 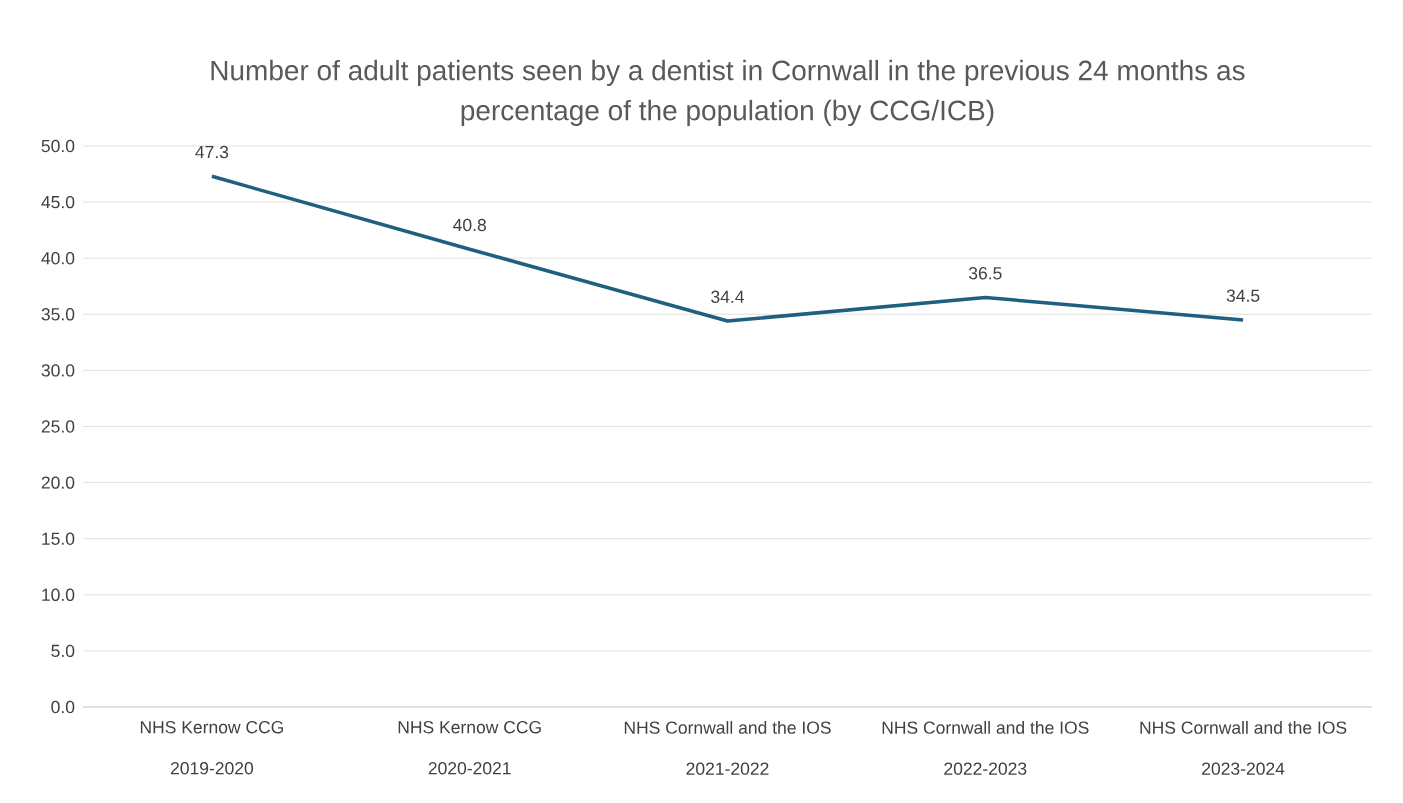 I want to click on y-tick-label: 50.0, so click(x=58, y=146).